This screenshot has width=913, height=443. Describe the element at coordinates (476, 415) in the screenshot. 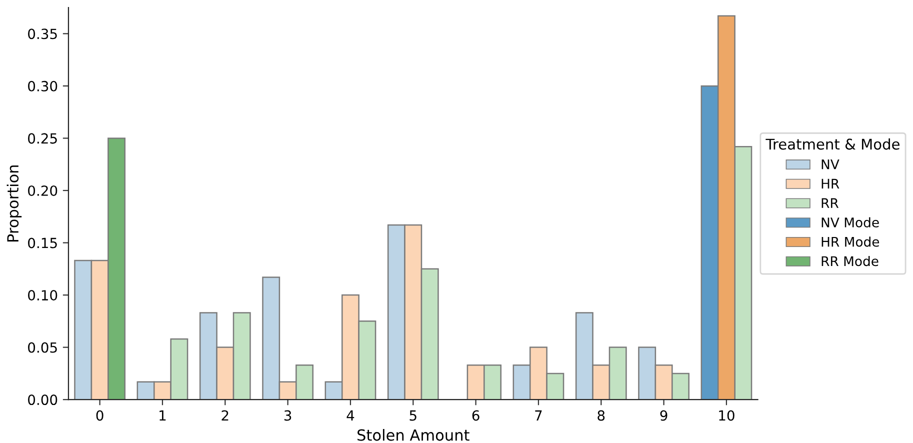

I see `x-tick-label: 6` at that location.